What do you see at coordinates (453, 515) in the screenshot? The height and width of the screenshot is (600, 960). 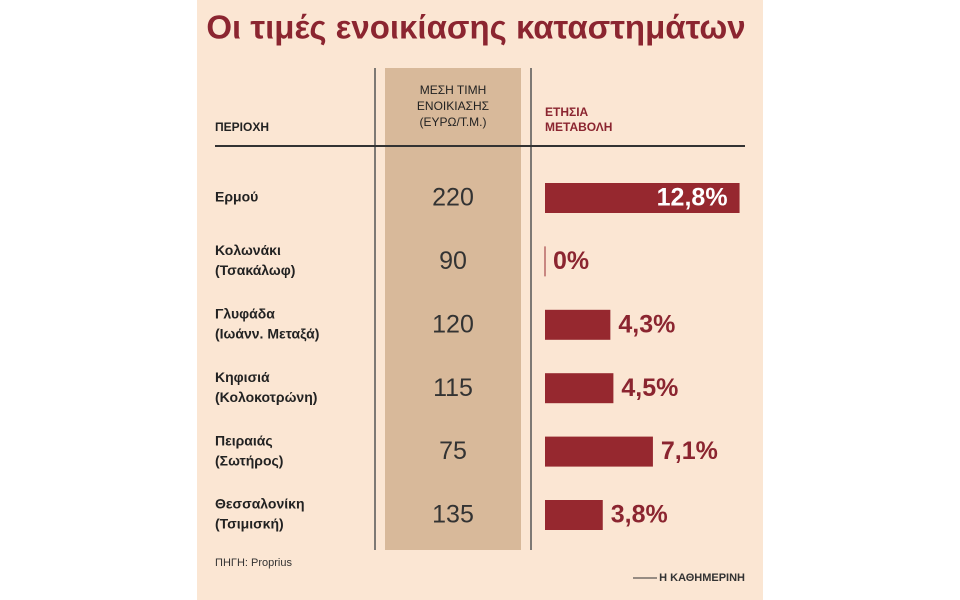 I see `price: 135` at bounding box center [453, 515].